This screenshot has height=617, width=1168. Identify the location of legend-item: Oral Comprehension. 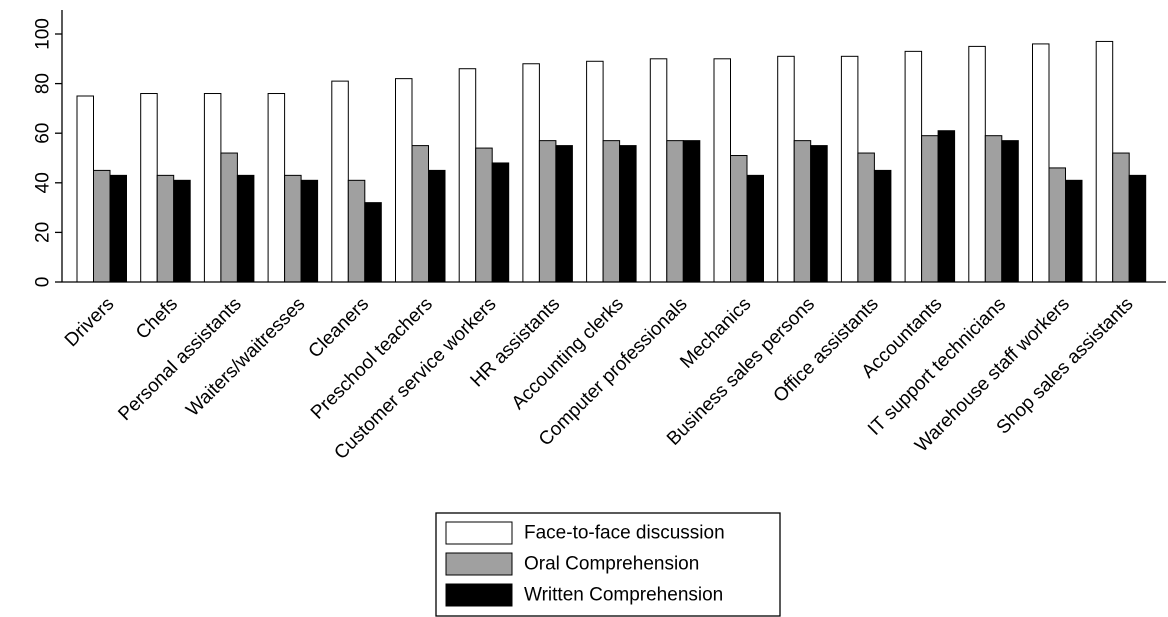
(572, 564).